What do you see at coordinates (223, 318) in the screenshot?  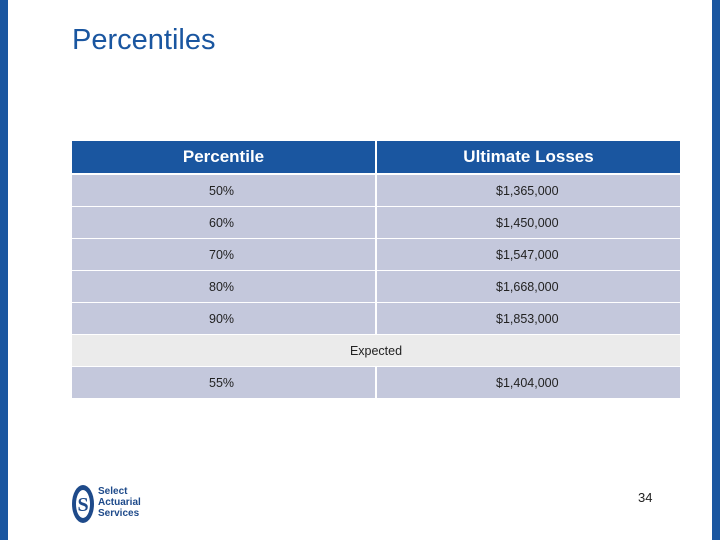 I see `percentile-cell: 90%` at bounding box center [223, 318].